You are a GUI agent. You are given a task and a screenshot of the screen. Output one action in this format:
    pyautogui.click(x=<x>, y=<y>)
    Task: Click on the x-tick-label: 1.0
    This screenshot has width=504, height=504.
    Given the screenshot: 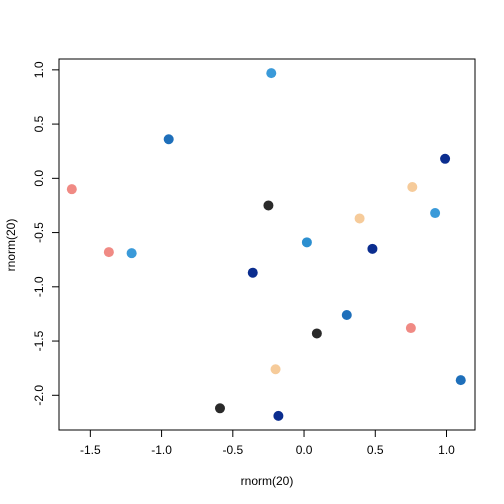 What is the action you would take?
    pyautogui.click(x=446, y=450)
    